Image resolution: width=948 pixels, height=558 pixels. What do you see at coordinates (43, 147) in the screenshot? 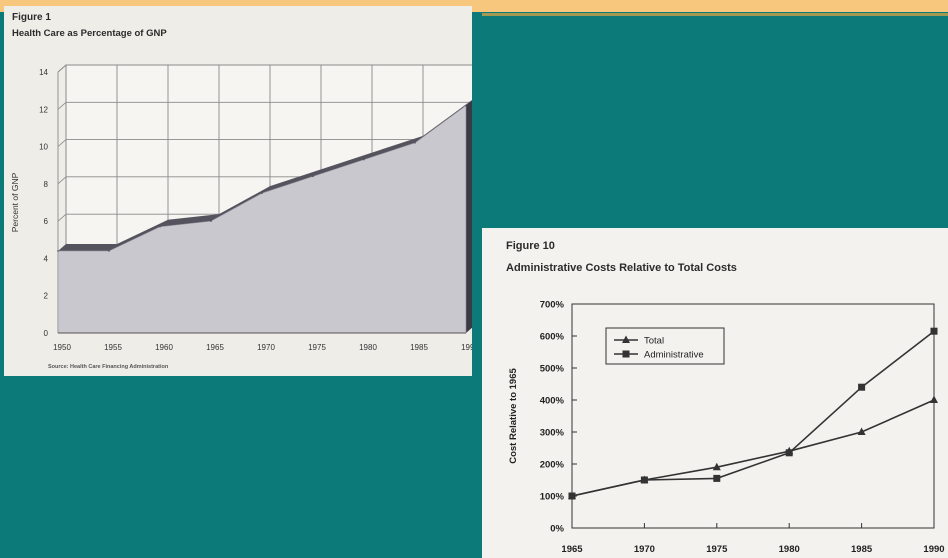
I see `y-tick-label: 10` at bounding box center [43, 147].